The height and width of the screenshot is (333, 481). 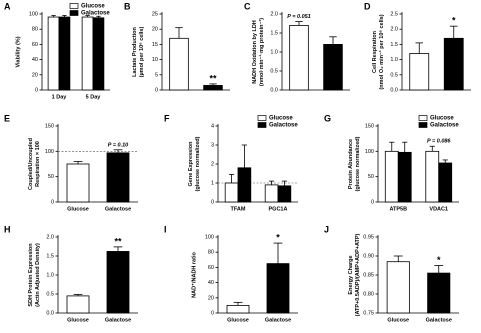 What do you see at coordinates (118, 145) in the screenshot?
I see `significance: P = 0.10` at bounding box center [118, 145].